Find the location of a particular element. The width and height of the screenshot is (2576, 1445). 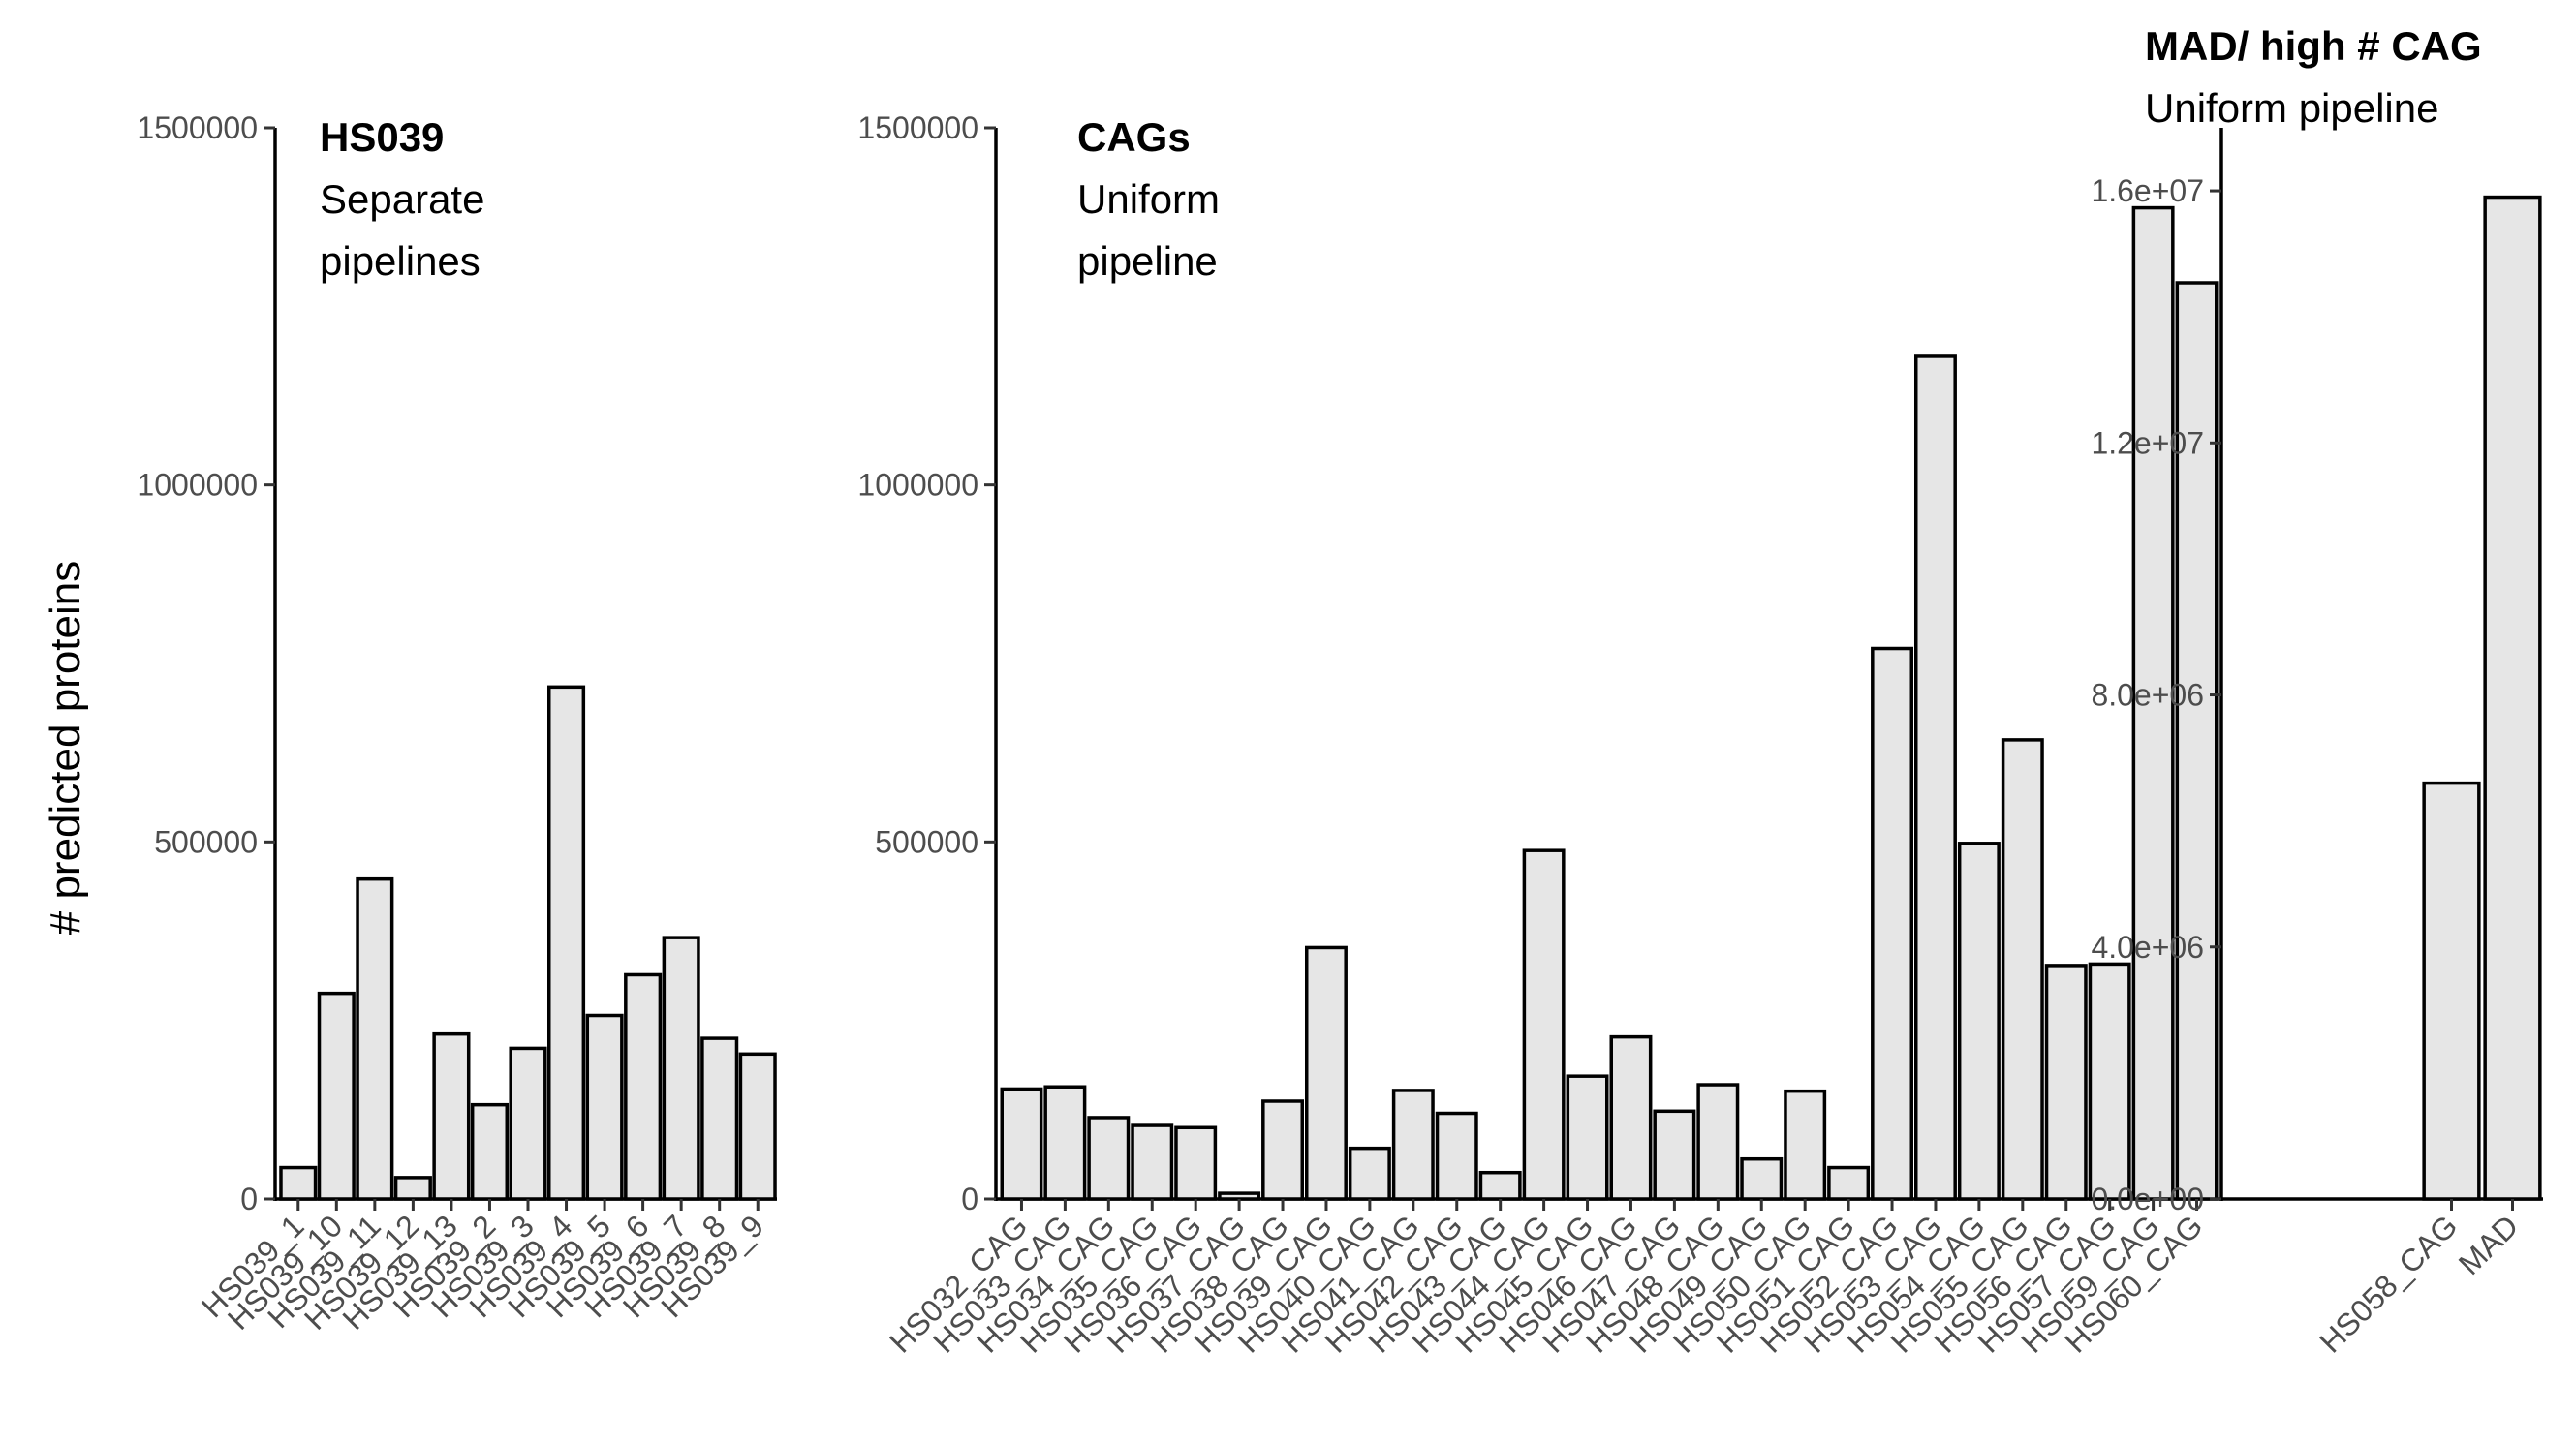

panel-subtitle: Uniform pipeline is located at coordinates (2291, 108).